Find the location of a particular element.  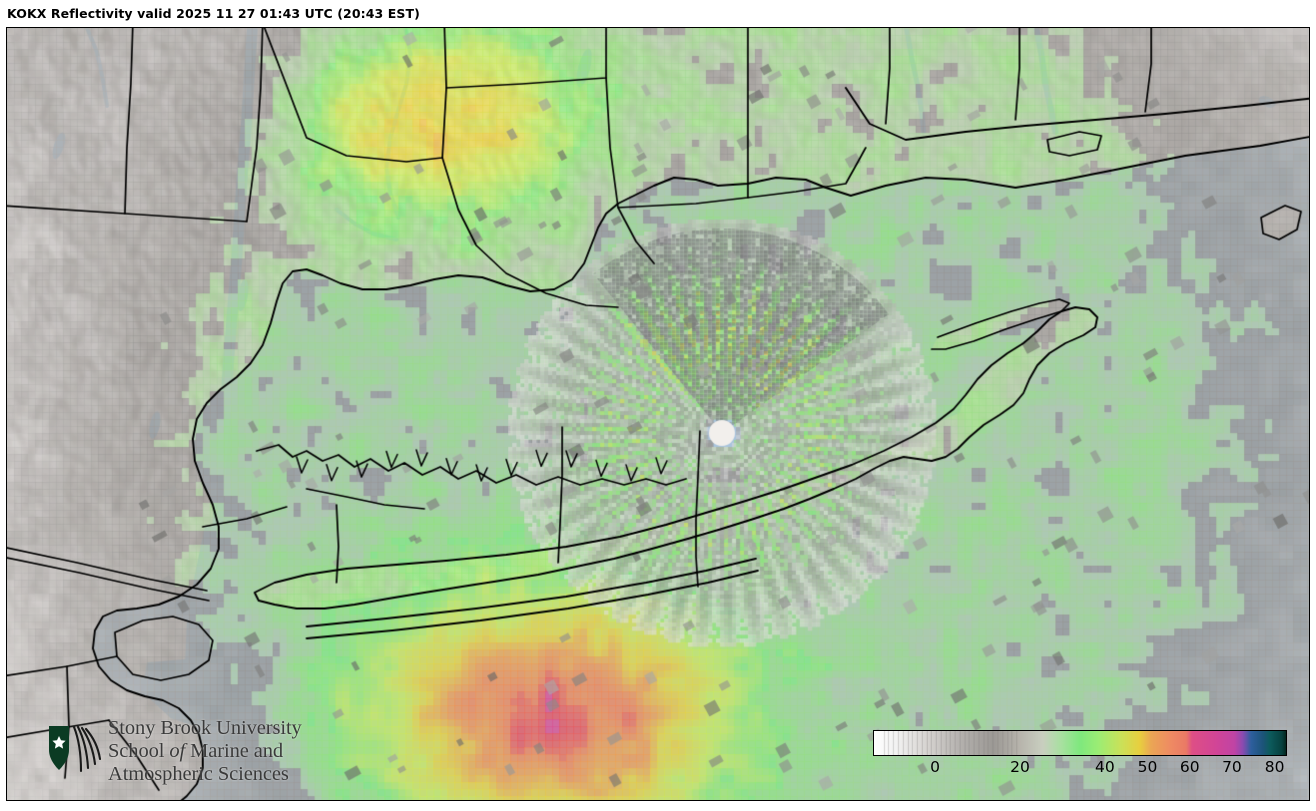

colorbar-tick-labels: 0 20 40 50 60 70 80 is located at coordinates (1080, 771).